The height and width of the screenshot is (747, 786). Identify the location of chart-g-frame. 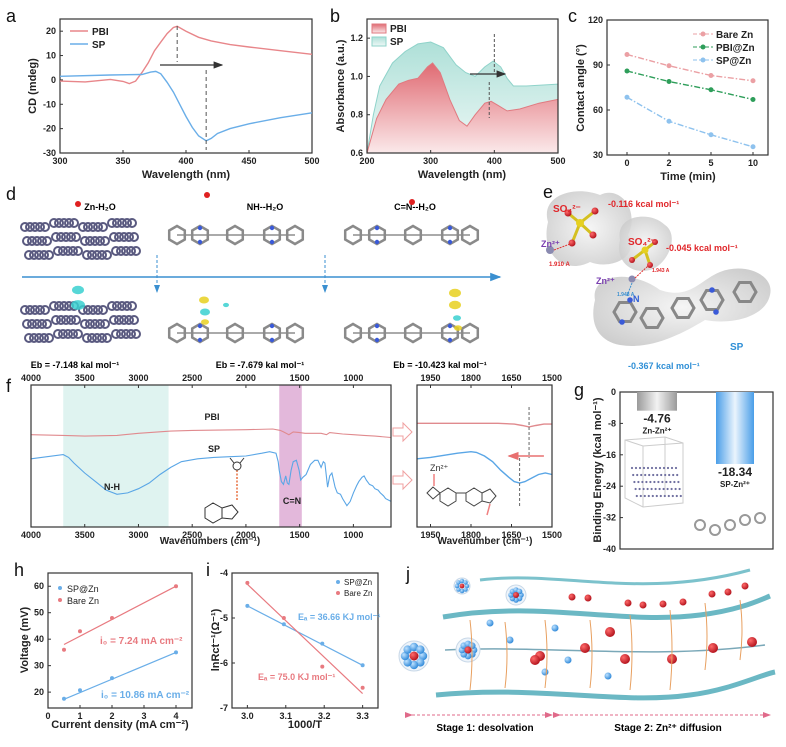
(696, 470).